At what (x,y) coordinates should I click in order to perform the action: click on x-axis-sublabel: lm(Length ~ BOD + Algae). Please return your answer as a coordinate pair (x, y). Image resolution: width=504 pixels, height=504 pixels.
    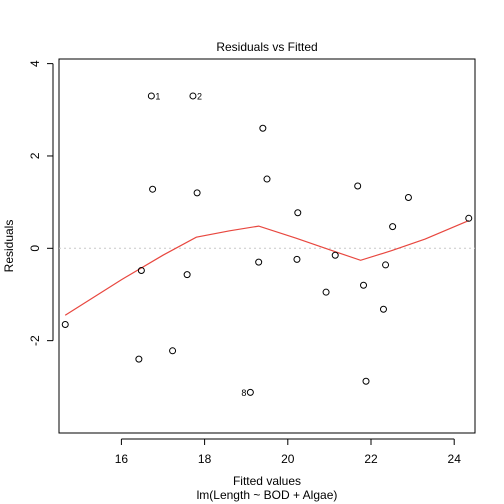
    Looking at the image, I should click on (267, 495).